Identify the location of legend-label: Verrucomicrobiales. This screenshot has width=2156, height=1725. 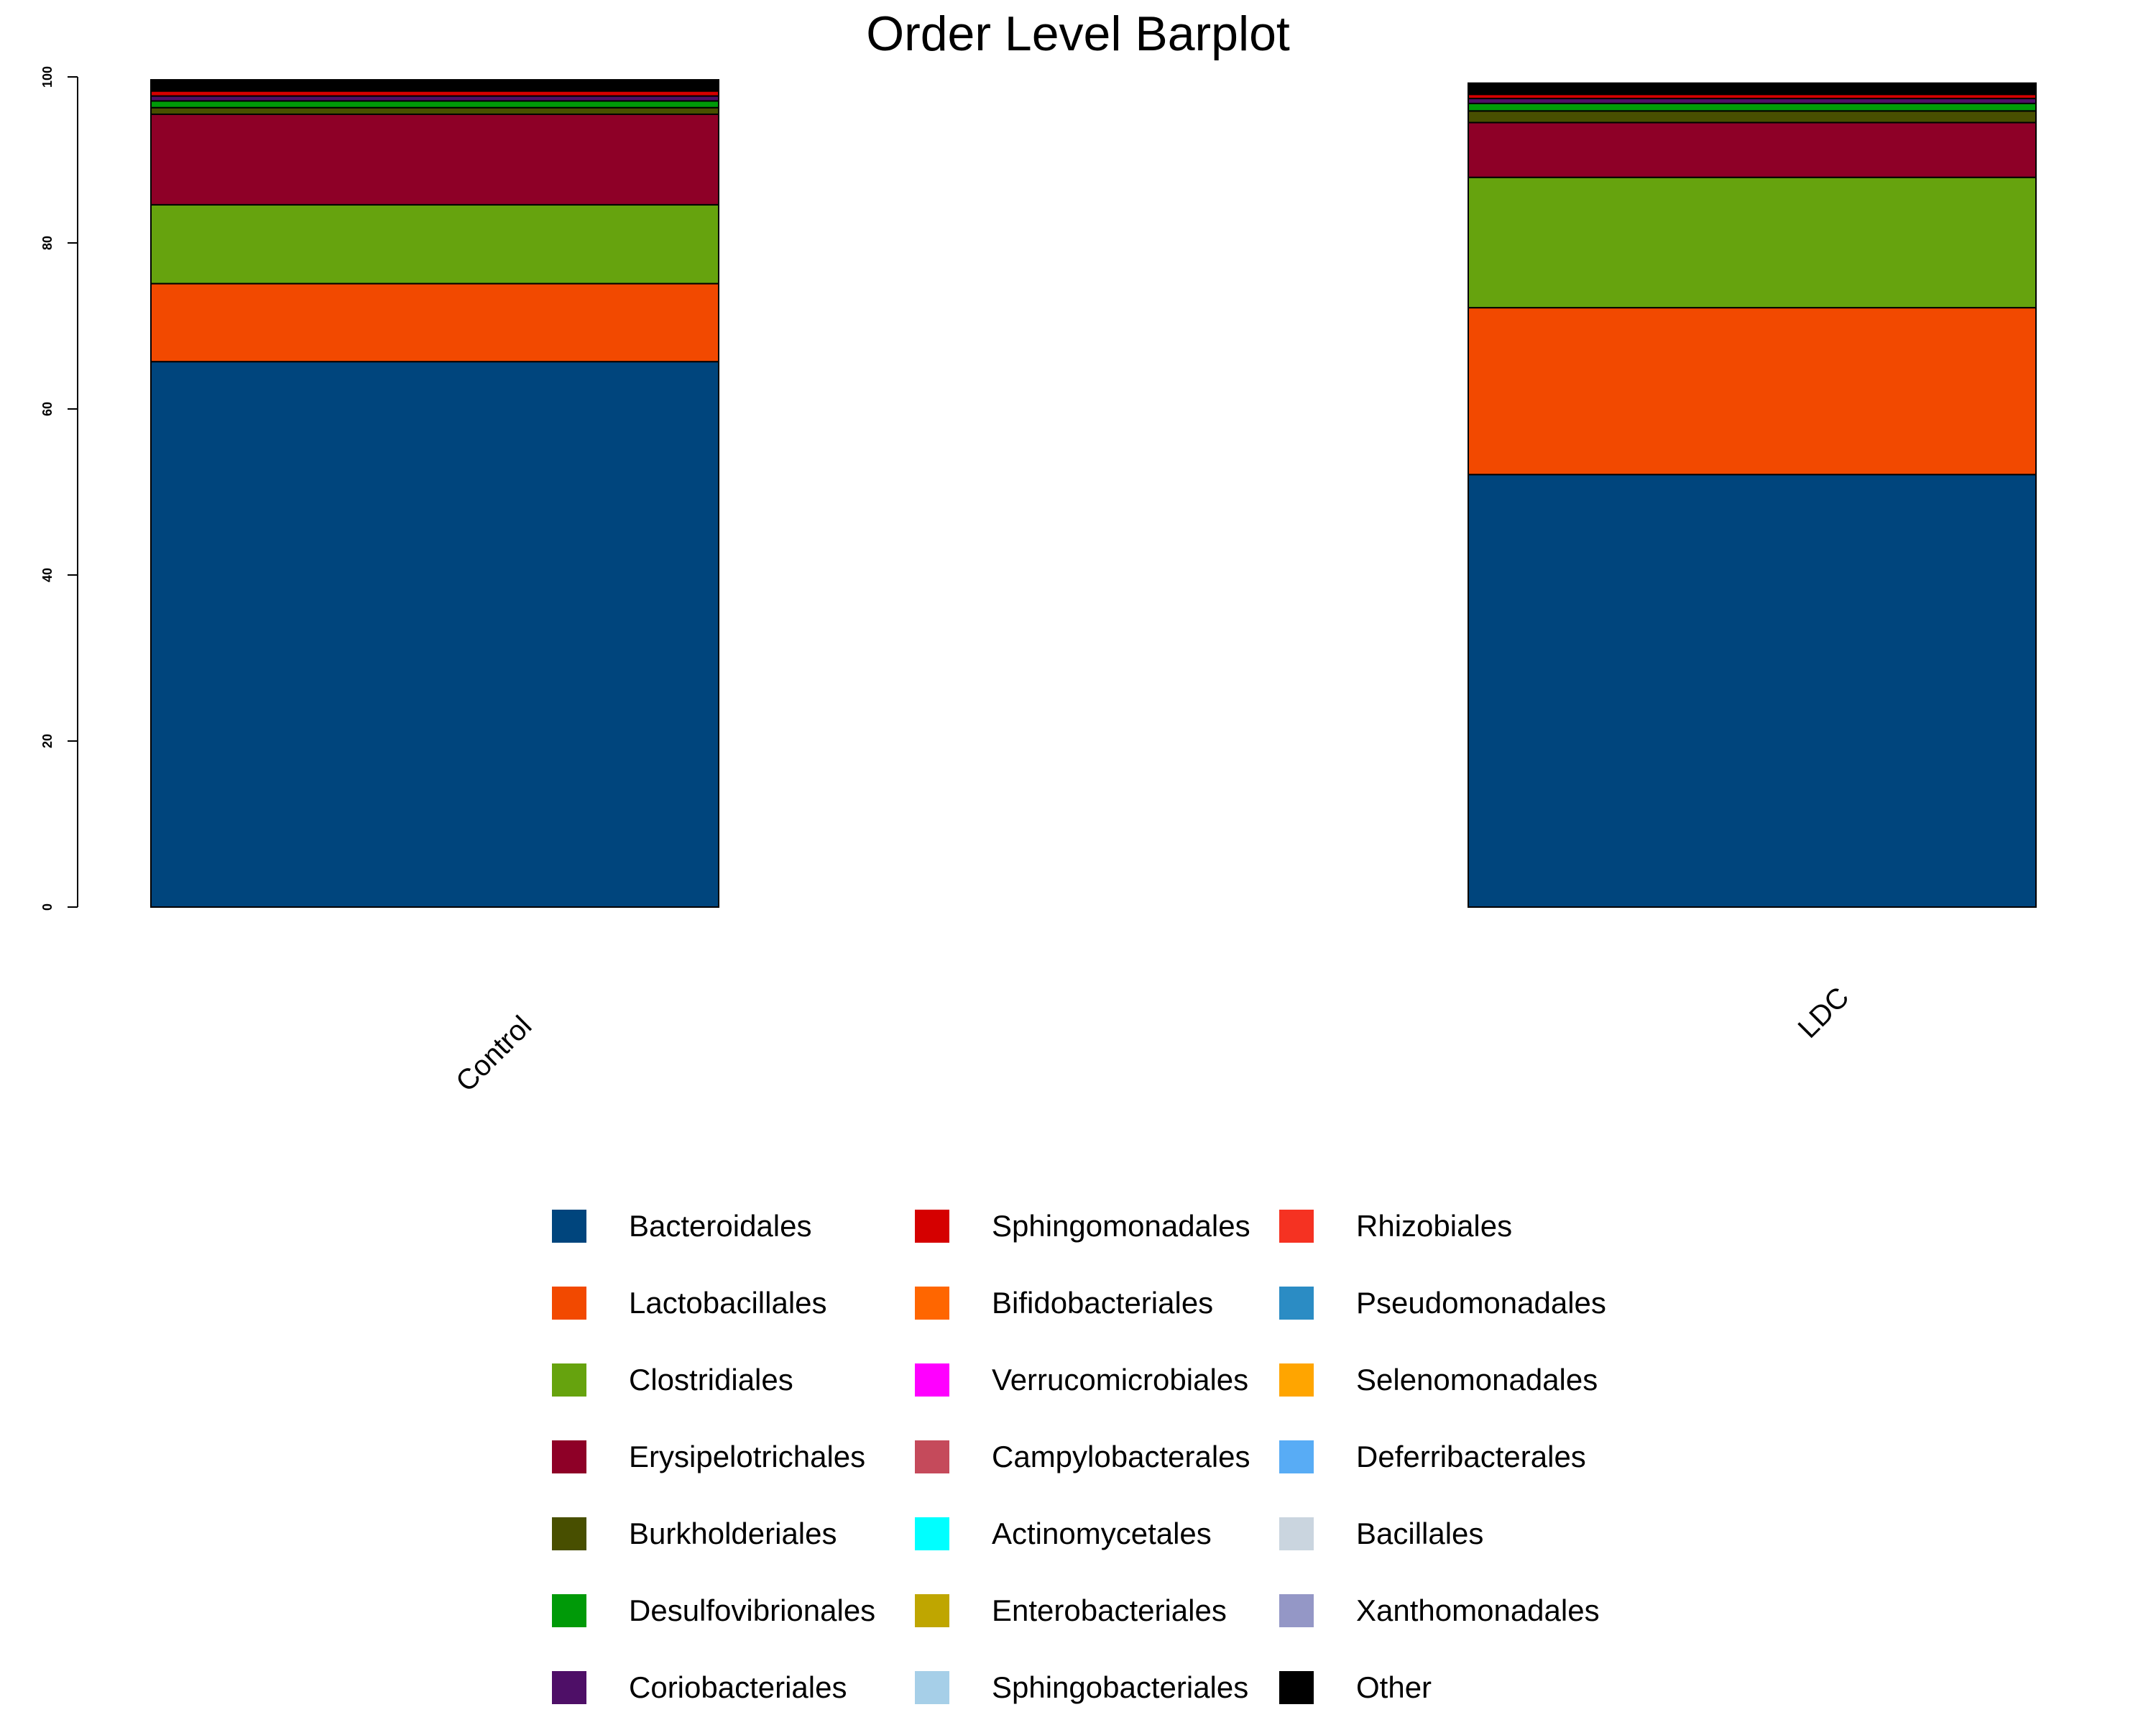
(1120, 1380).